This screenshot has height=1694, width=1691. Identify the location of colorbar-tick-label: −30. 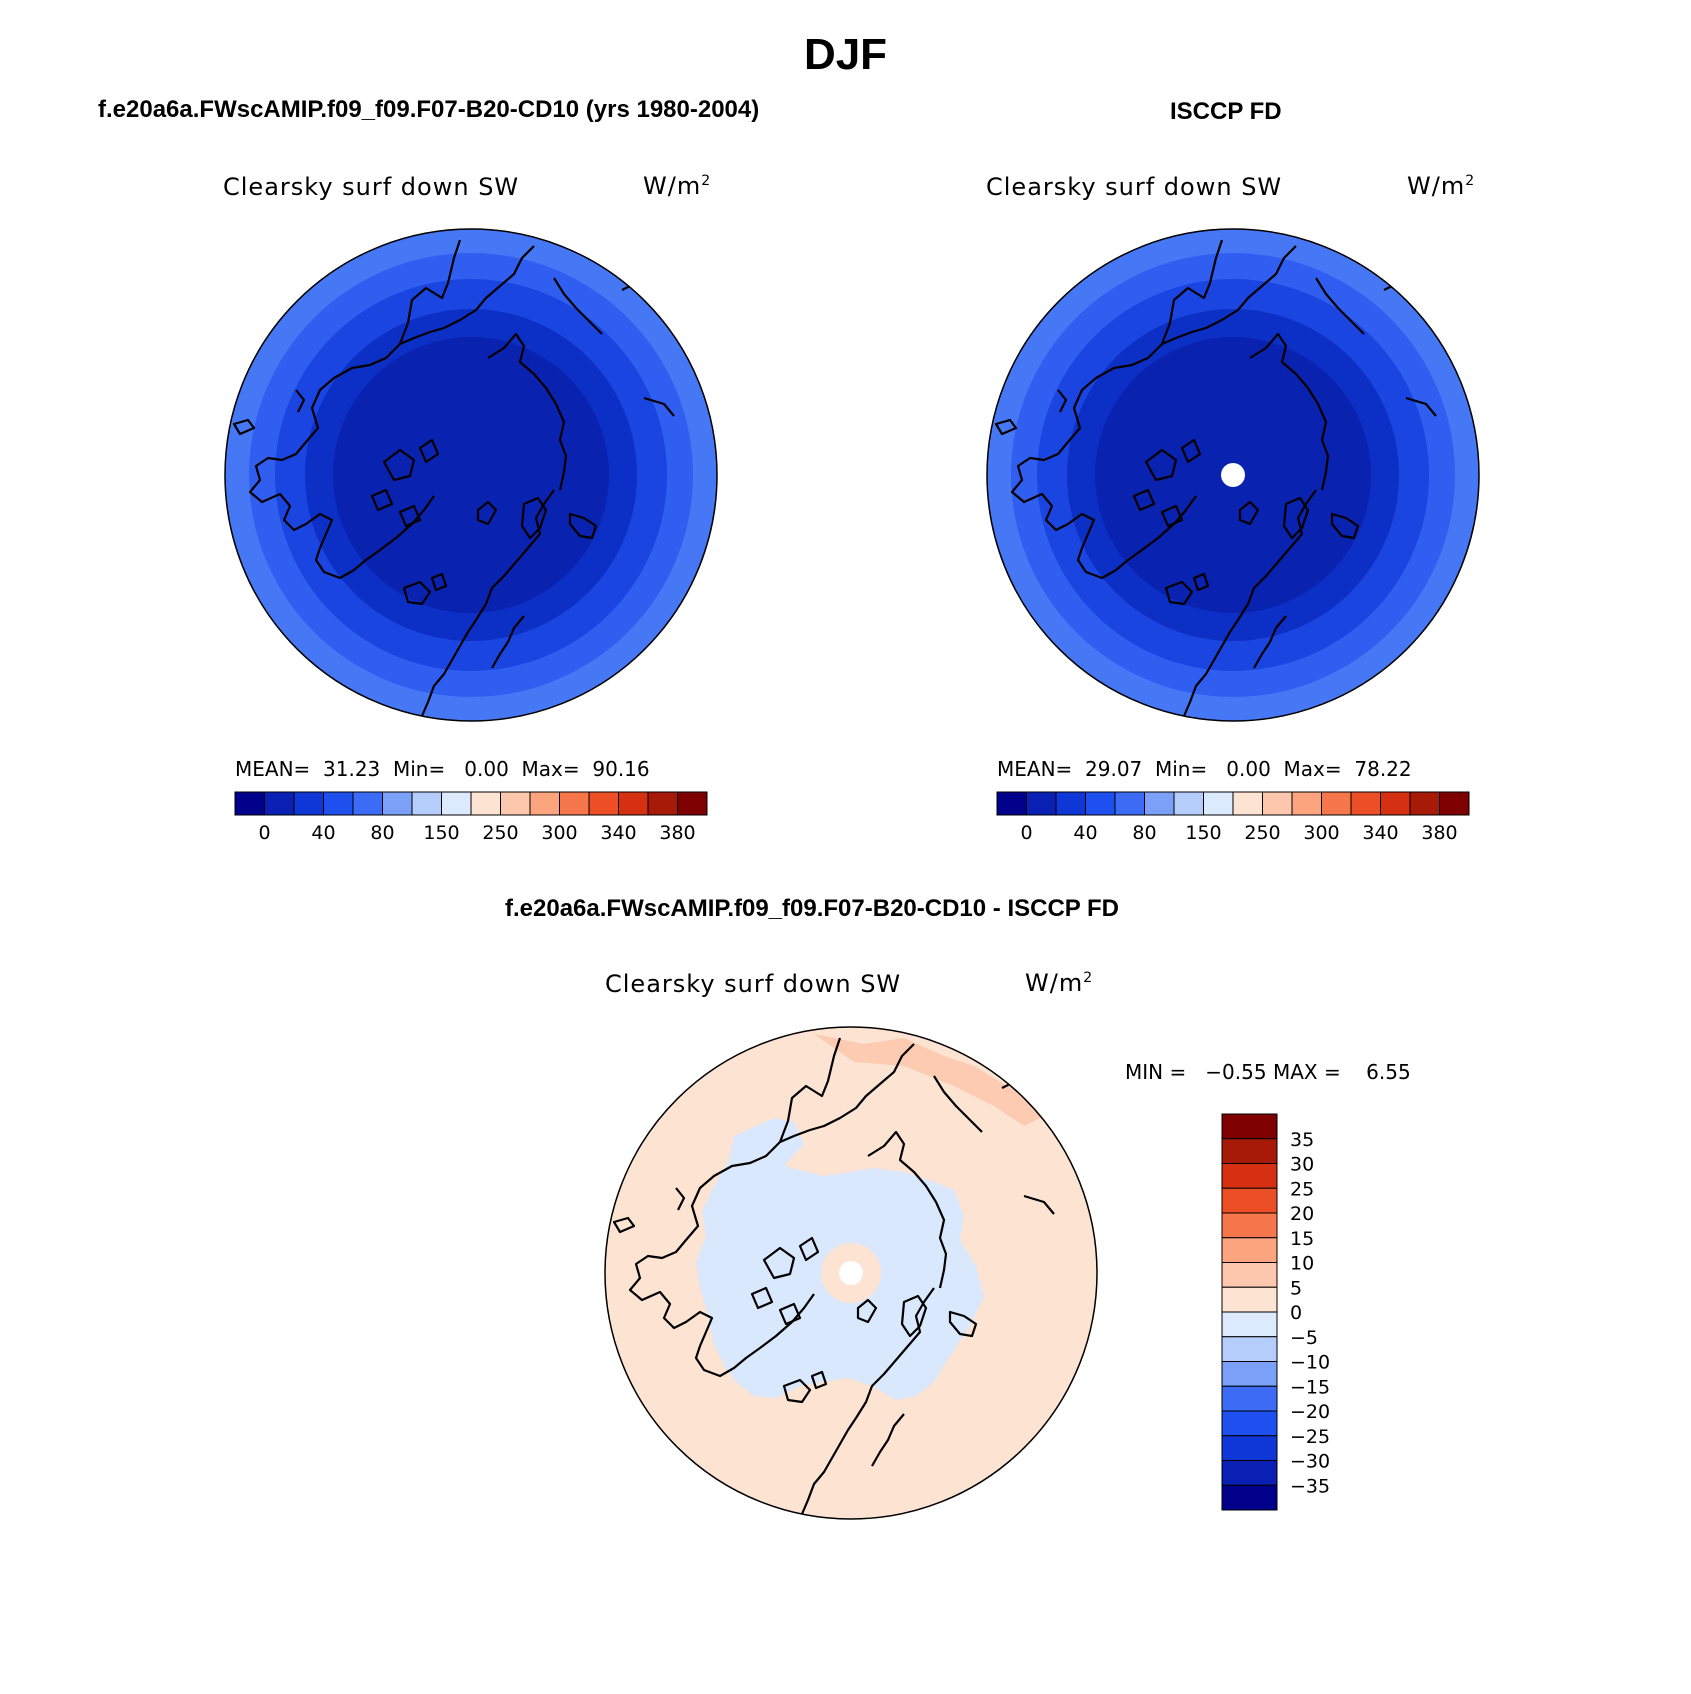
(1310, 1462).